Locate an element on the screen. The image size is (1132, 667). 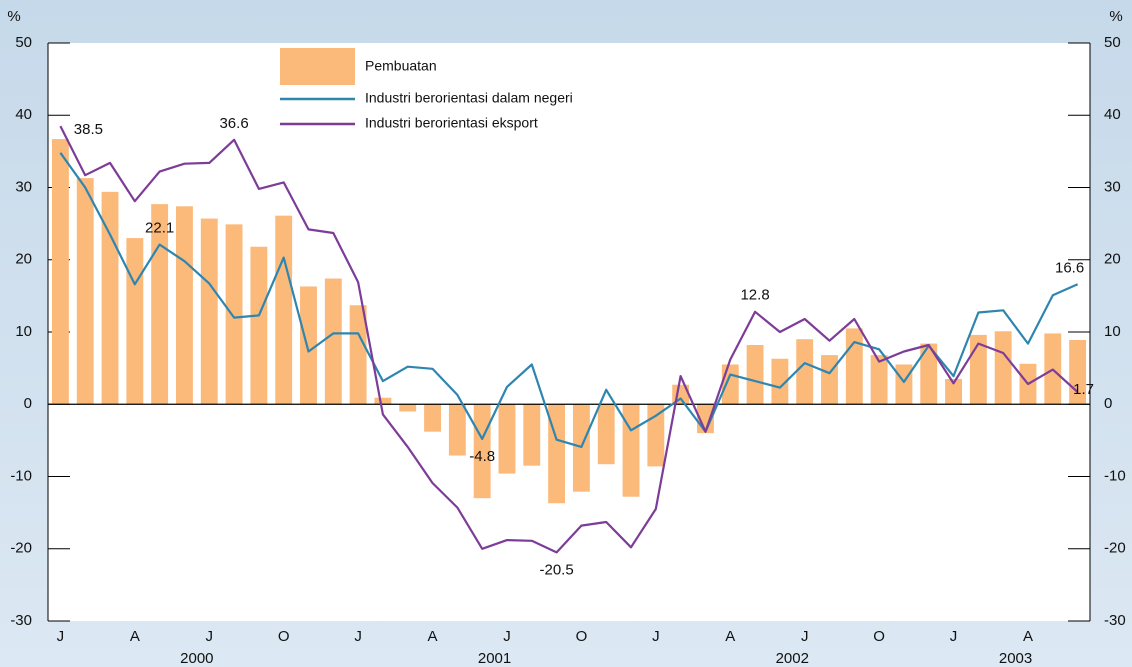
y-tick-label: 50 is located at coordinates (23, 42).